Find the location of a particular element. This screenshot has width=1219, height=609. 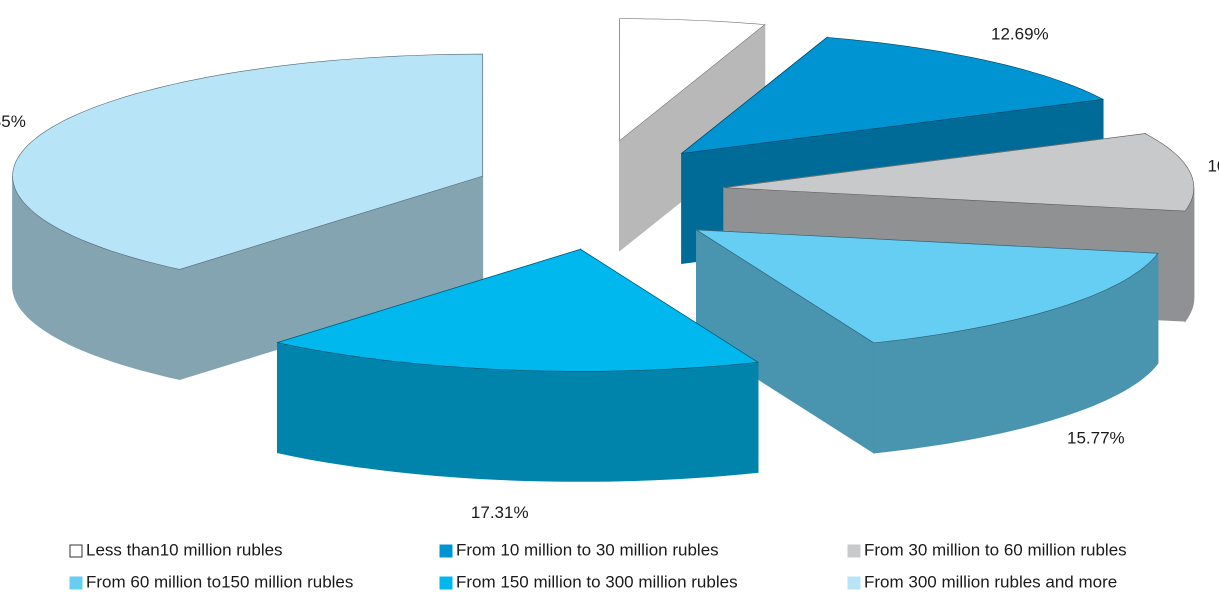

legend-label: From 60 million to150 million rubles is located at coordinates (219, 581).